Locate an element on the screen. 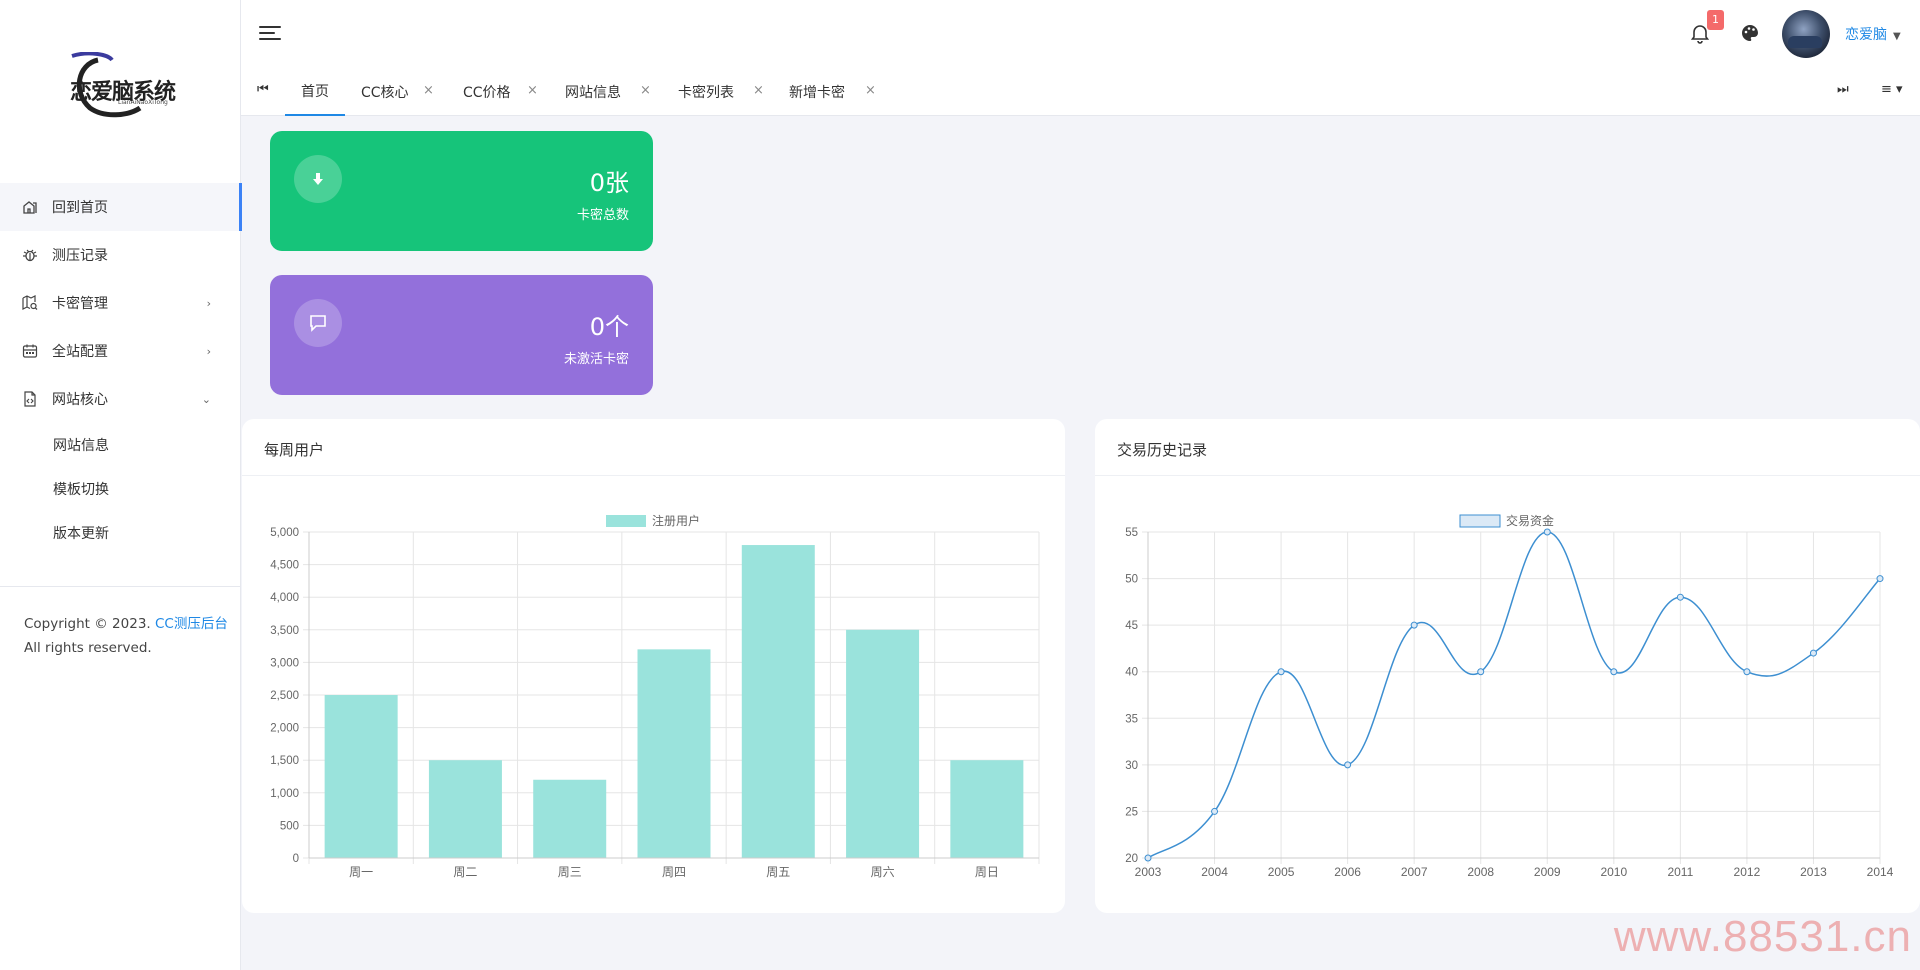 The image size is (1920, 970). watermark: www.88531.cn is located at coordinates (1762, 936).